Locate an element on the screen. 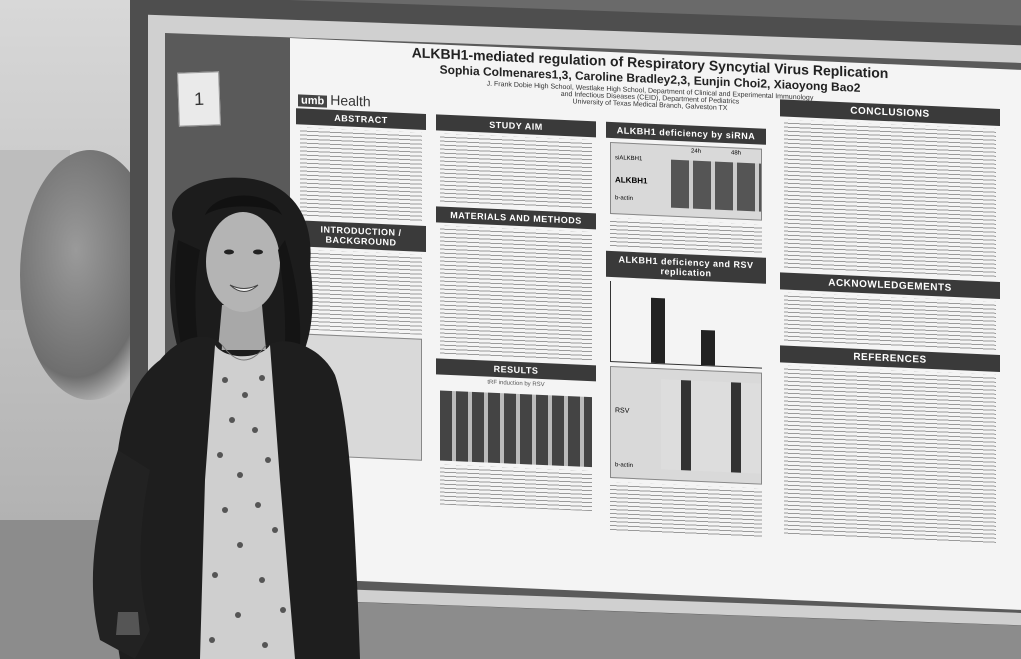 The image size is (1021, 659). sticky-note: 1 is located at coordinates (199, 99).